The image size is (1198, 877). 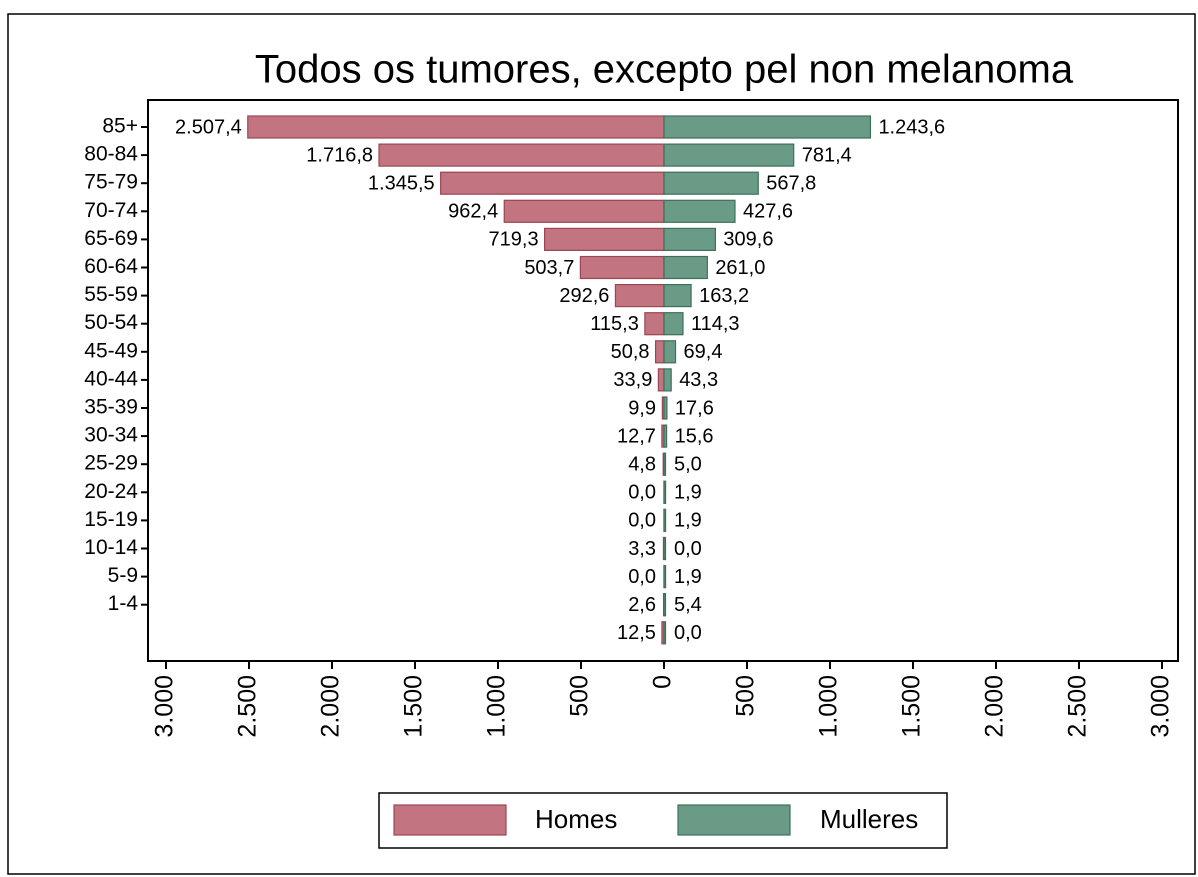 What do you see at coordinates (632, 380) in the screenshot?
I see `value-label: 33,9` at bounding box center [632, 380].